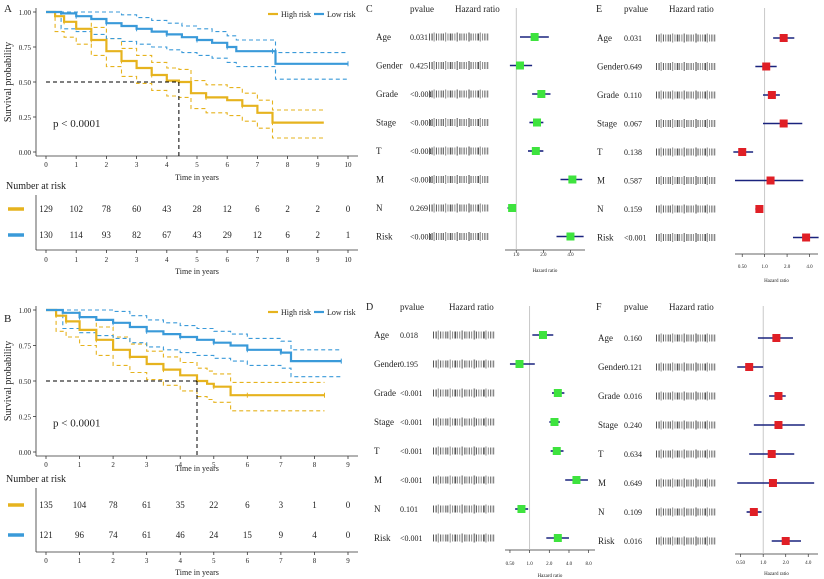 This screenshot has width=824, height=579. Describe the element at coordinates (348, 235) in the screenshot. I see `risk-count-low-risk: 1` at that location.